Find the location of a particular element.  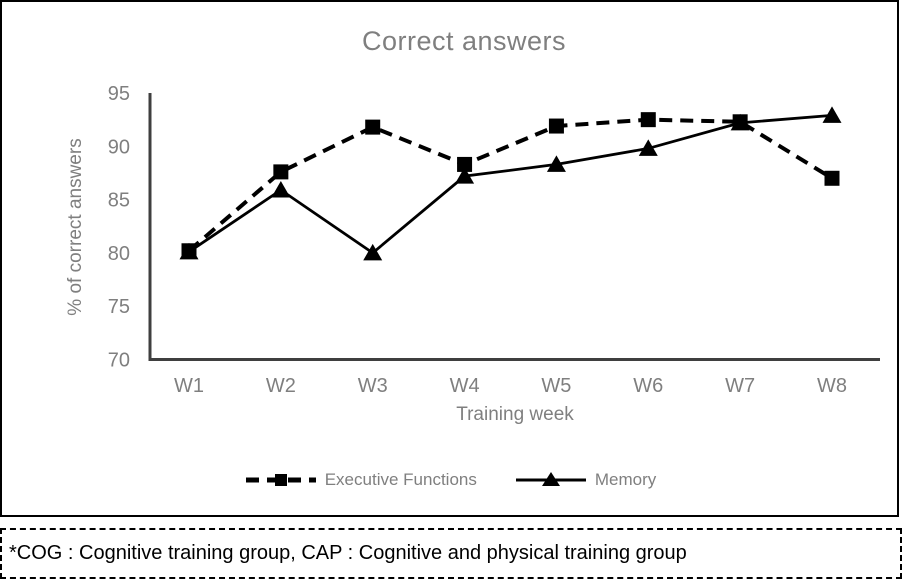

y-tick-label: 70 is located at coordinates (119, 361).